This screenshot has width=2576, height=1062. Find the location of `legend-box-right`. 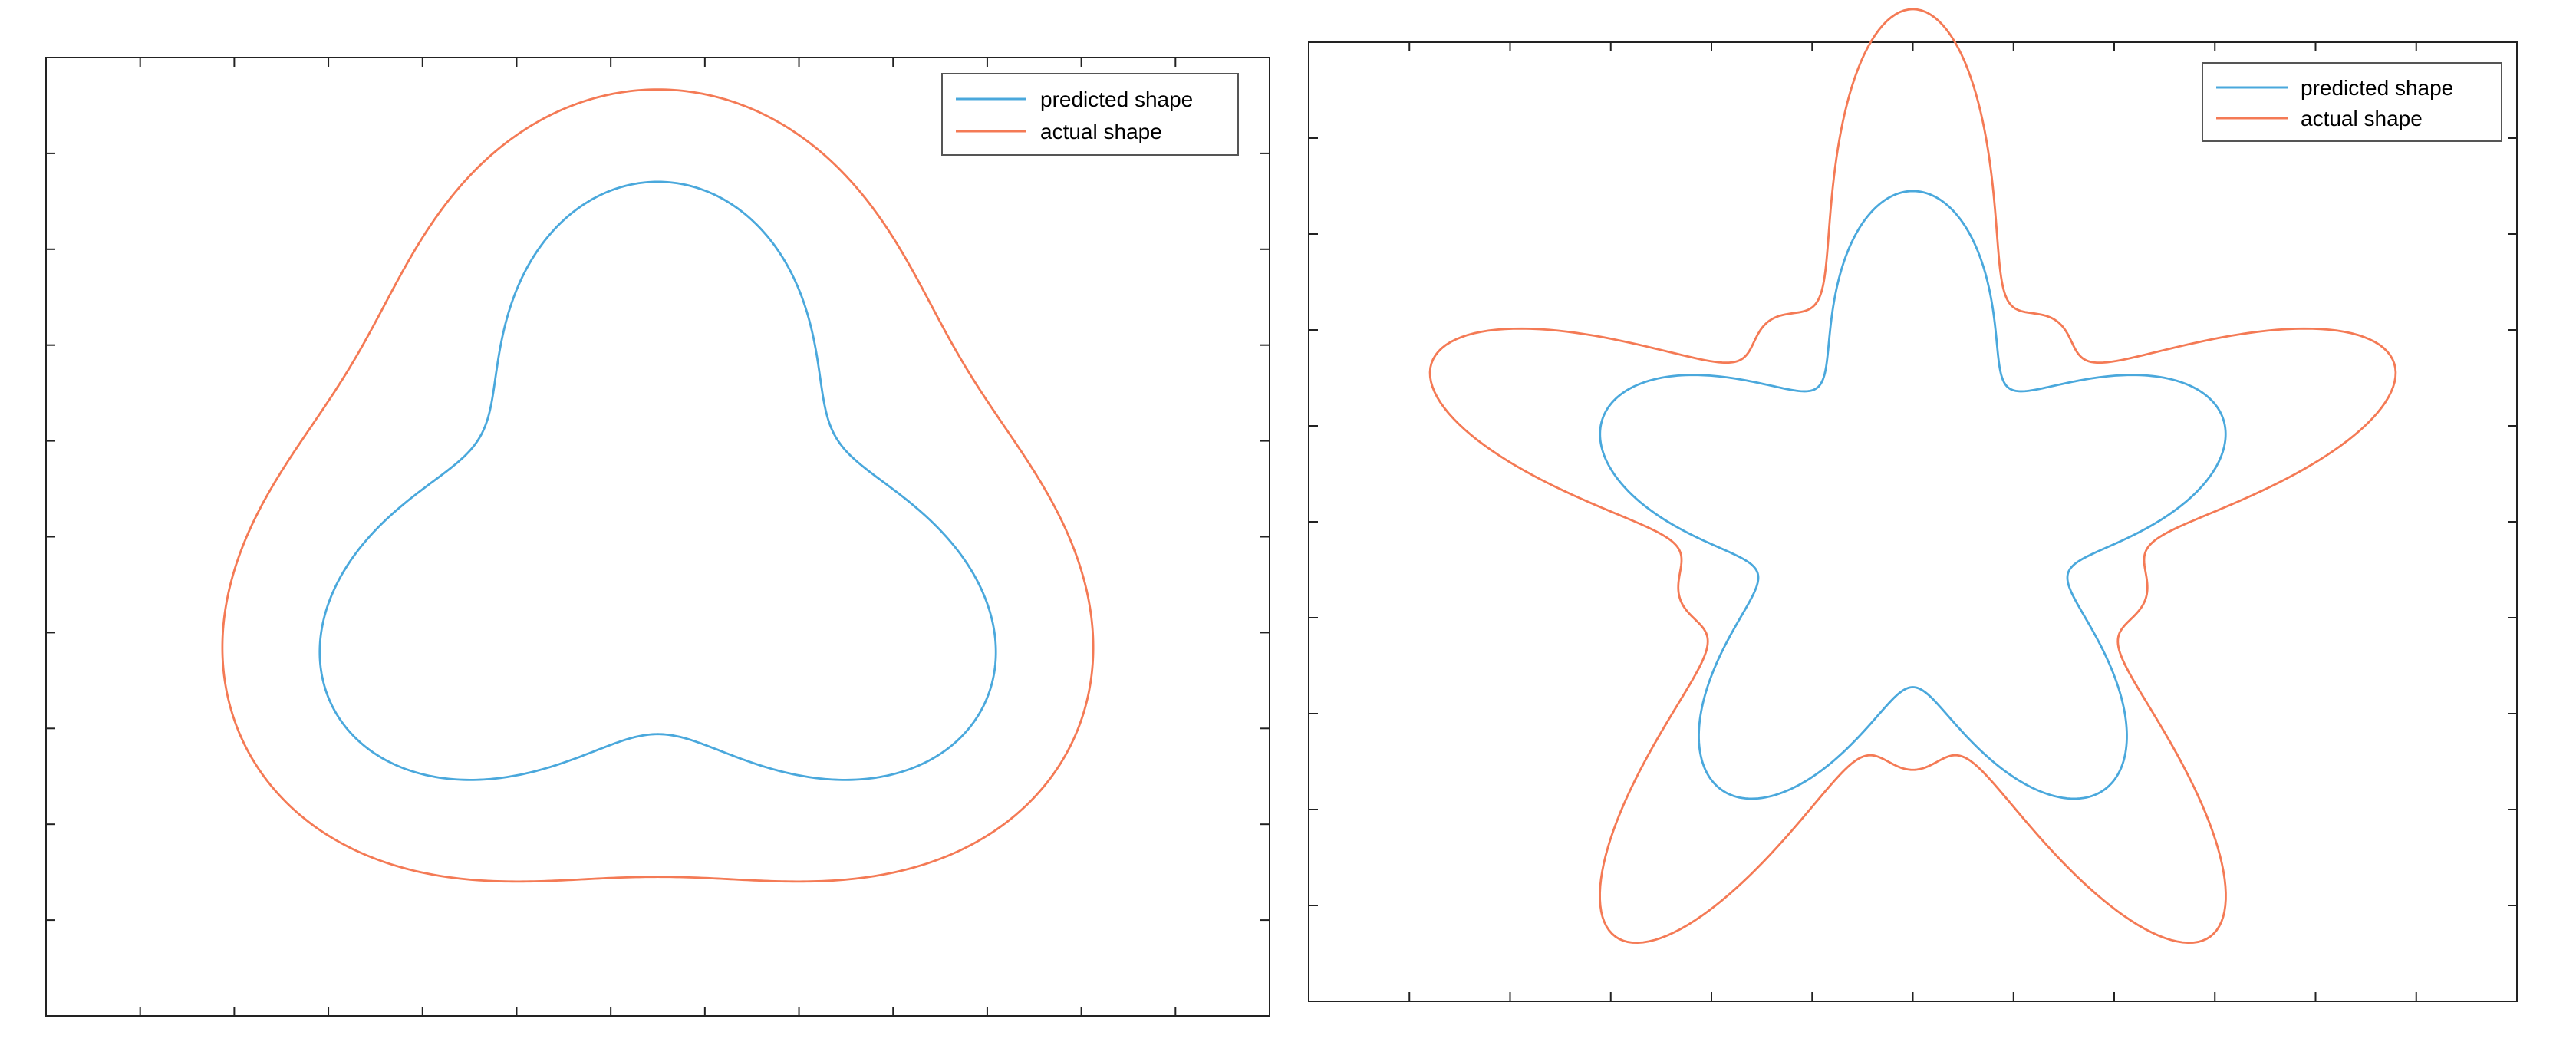

legend-box-right is located at coordinates (2352, 102).